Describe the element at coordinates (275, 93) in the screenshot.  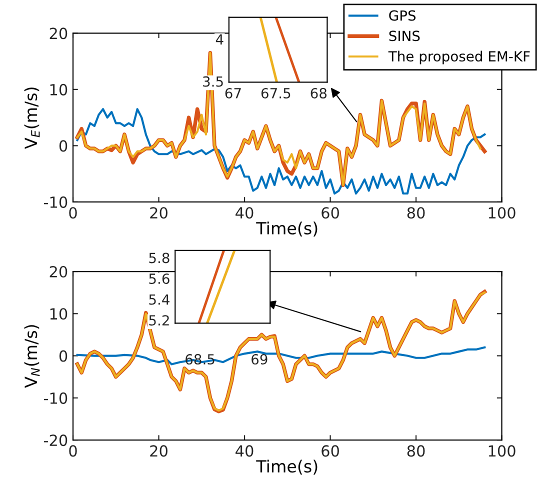
I see `x-tick-label: 67.5` at that location.